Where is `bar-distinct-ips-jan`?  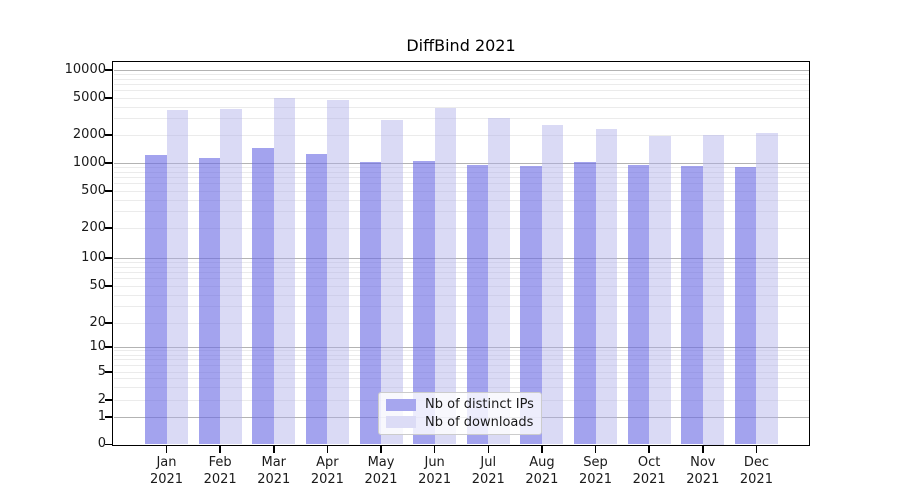
bar-distinct-ips-jan is located at coordinates (156, 299).